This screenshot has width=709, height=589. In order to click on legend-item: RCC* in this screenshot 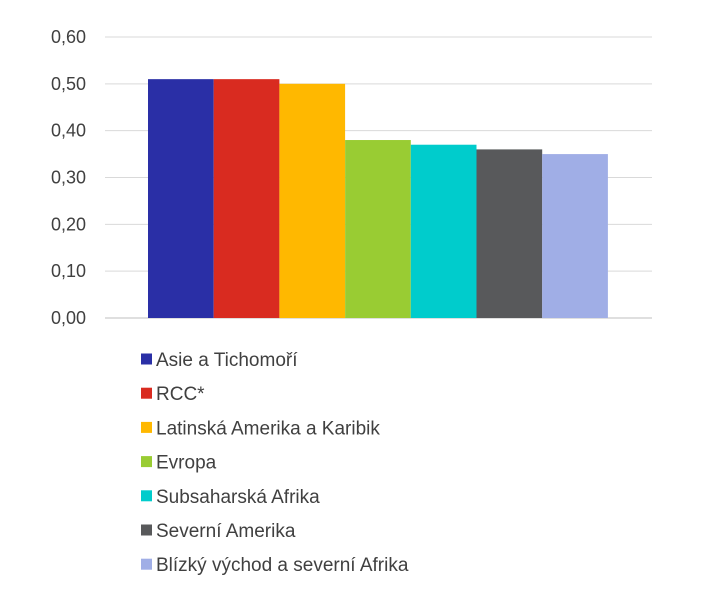, I will do `click(173, 394)`.